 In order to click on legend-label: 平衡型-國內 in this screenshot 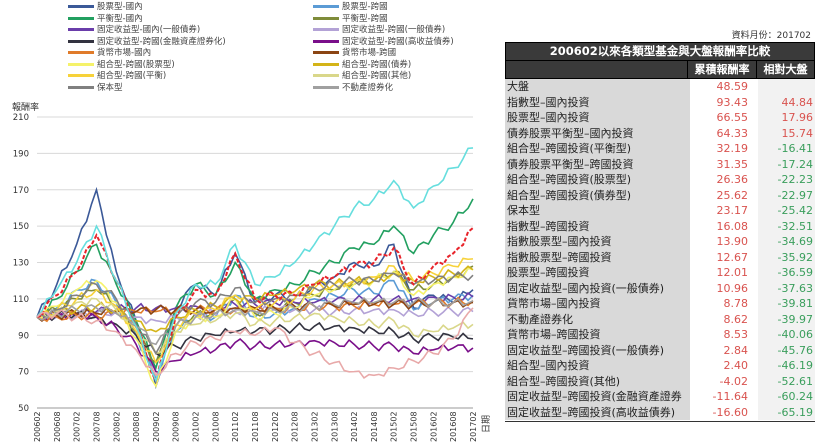, I will do `click(120, 18)`.